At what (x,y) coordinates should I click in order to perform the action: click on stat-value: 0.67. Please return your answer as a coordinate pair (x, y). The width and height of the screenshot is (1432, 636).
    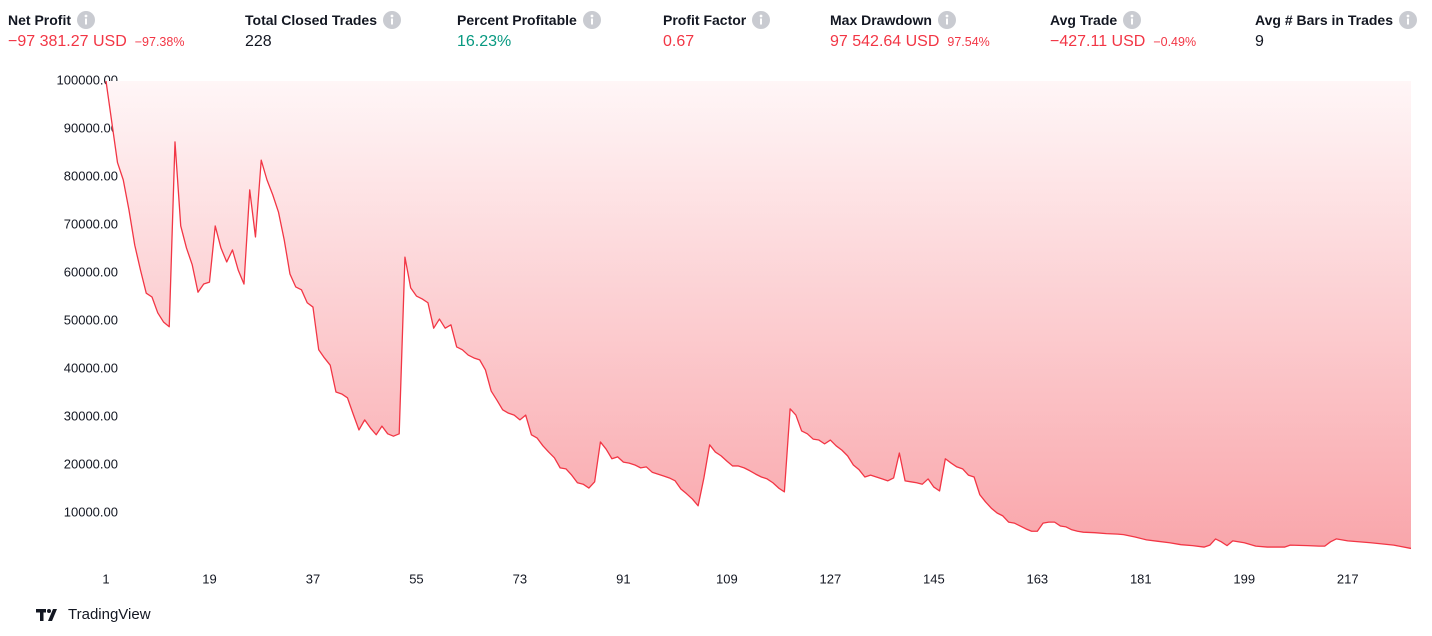
    Looking at the image, I should click on (679, 41).